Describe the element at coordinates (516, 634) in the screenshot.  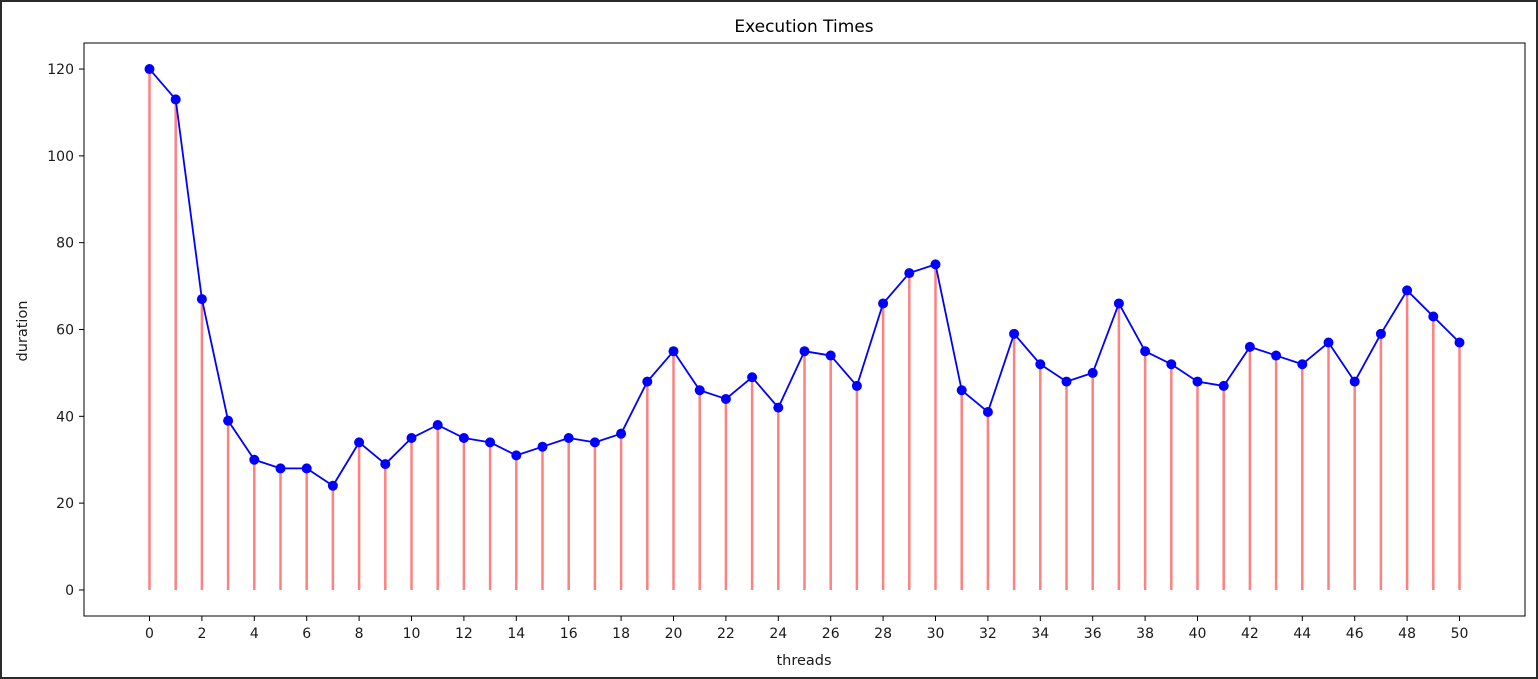
I see `x-tick-label: 14` at that location.